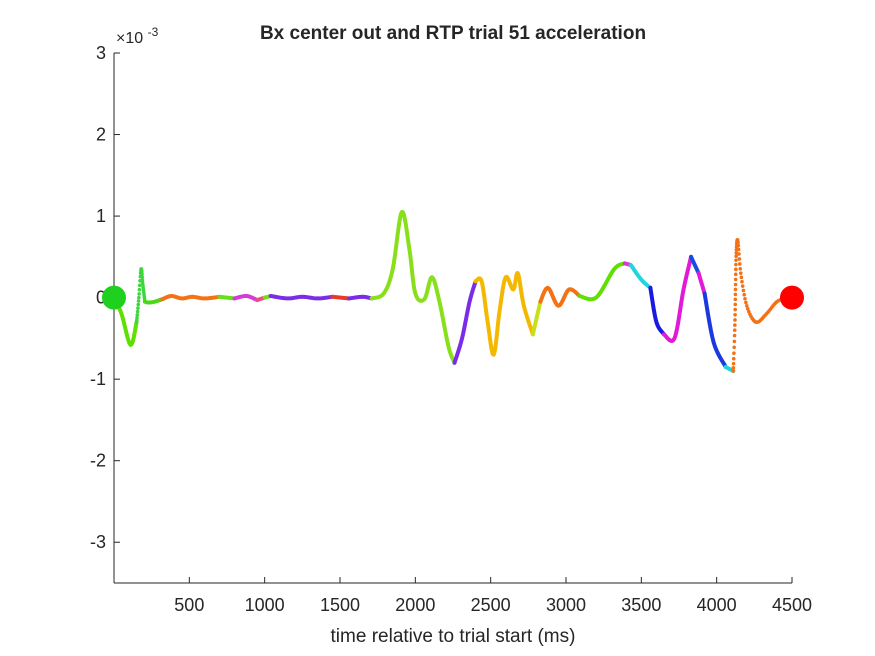  Describe the element at coordinates (98, 379) in the screenshot. I see `y-tick-label: -1` at that location.